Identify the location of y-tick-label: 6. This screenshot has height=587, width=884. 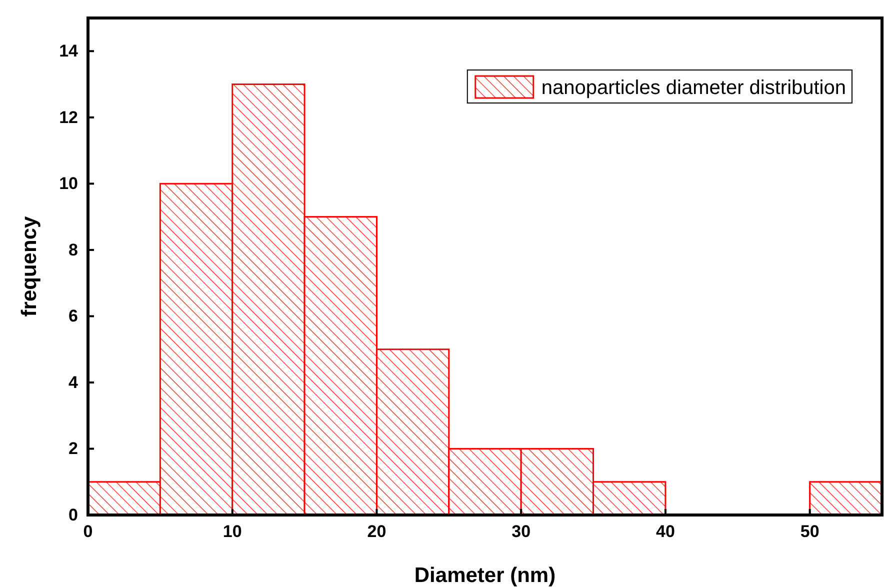
(73, 316).